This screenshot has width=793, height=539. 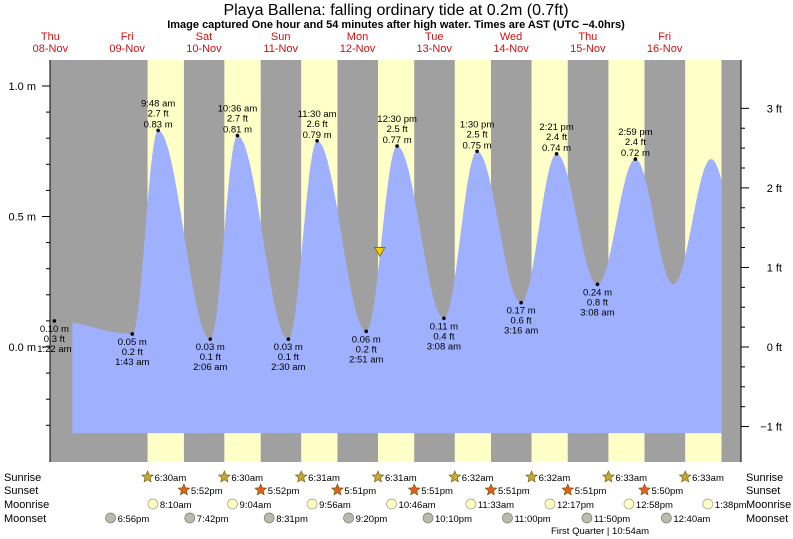 What do you see at coordinates (521, 321) in the screenshot?
I see `low-tide-ft: 0.6 ft` at bounding box center [521, 321].